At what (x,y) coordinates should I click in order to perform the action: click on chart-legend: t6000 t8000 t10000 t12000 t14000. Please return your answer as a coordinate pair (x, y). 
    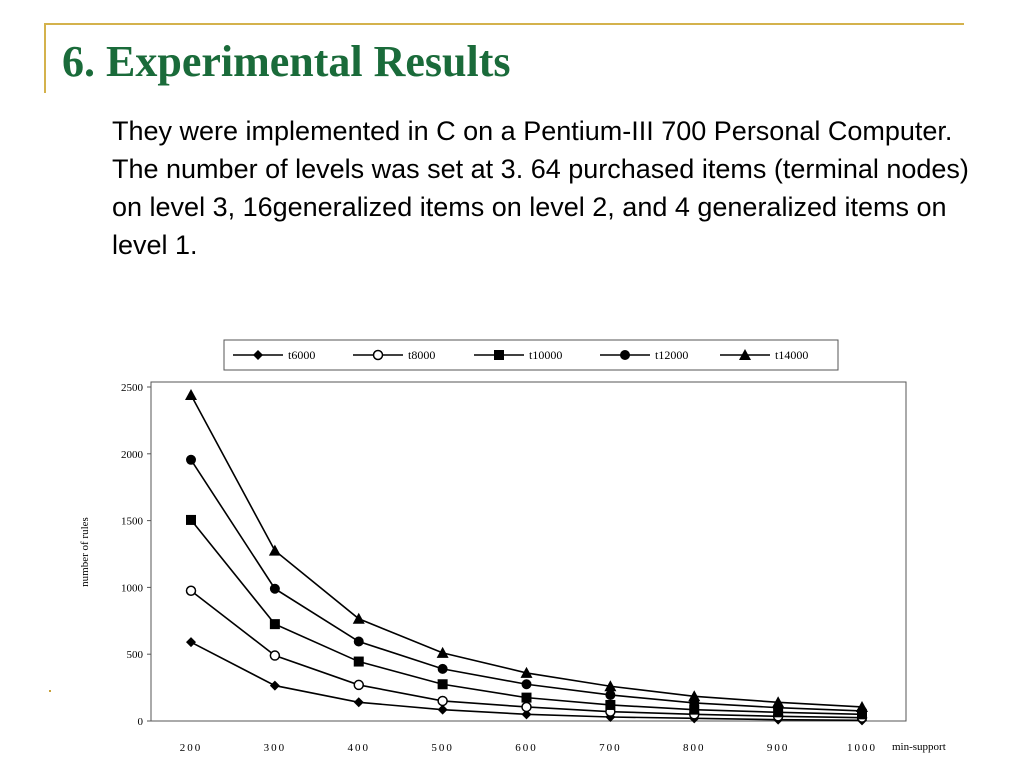
    Looking at the image, I should click on (531, 355).